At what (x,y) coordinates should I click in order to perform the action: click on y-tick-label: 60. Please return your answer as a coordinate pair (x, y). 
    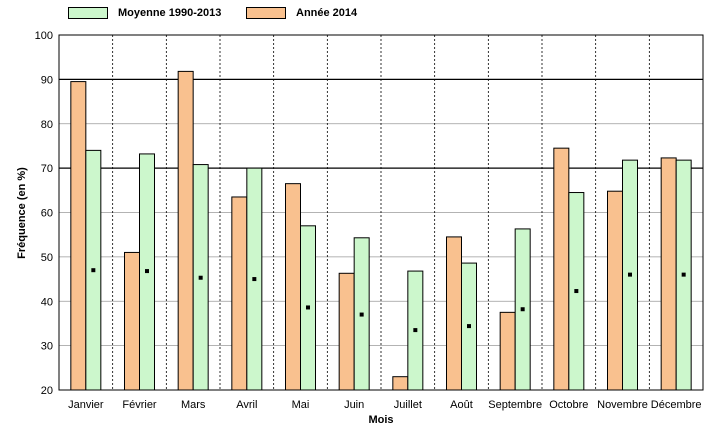
    Looking at the image, I should click on (47, 214).